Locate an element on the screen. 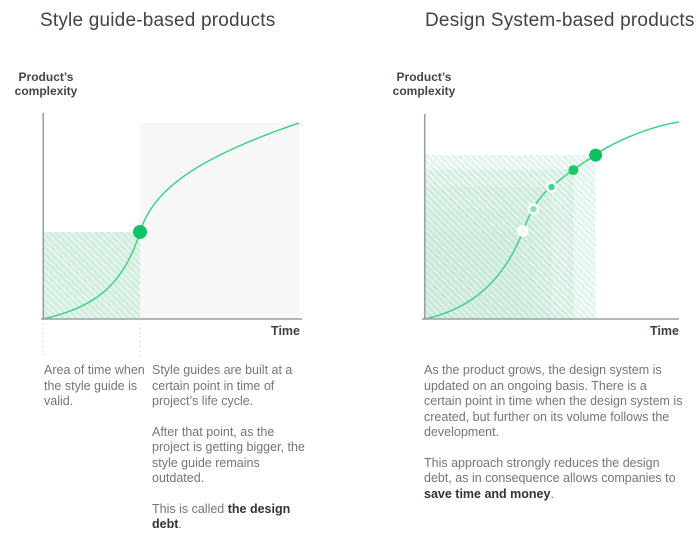 The width and height of the screenshot is (700, 538). left-panel-title: Style guide-based products is located at coordinates (158, 20).